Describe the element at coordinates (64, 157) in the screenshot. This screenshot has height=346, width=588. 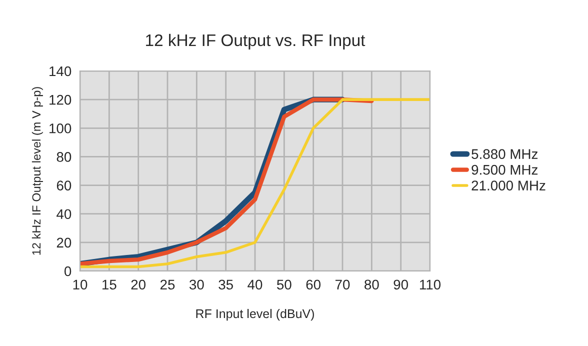
I see `y-tick-label: 80` at that location.